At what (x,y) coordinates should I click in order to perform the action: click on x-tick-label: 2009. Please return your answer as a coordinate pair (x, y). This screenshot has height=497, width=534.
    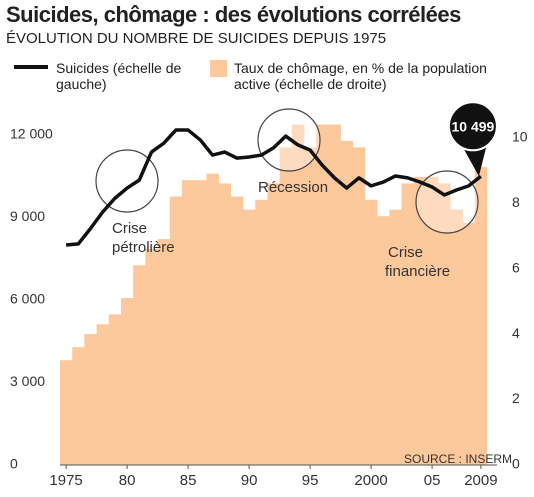
    Looking at the image, I should click on (480, 480).